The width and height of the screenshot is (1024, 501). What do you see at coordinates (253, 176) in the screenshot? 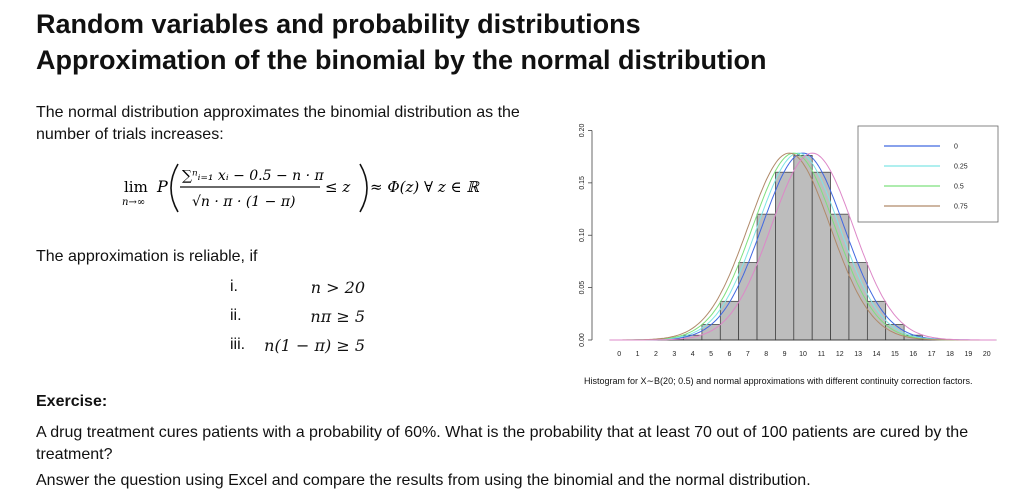
I see `formula-numerator: ∑ⁿᵢ₌₁ xᵢ − 0.5 − n · π` at bounding box center [253, 176].